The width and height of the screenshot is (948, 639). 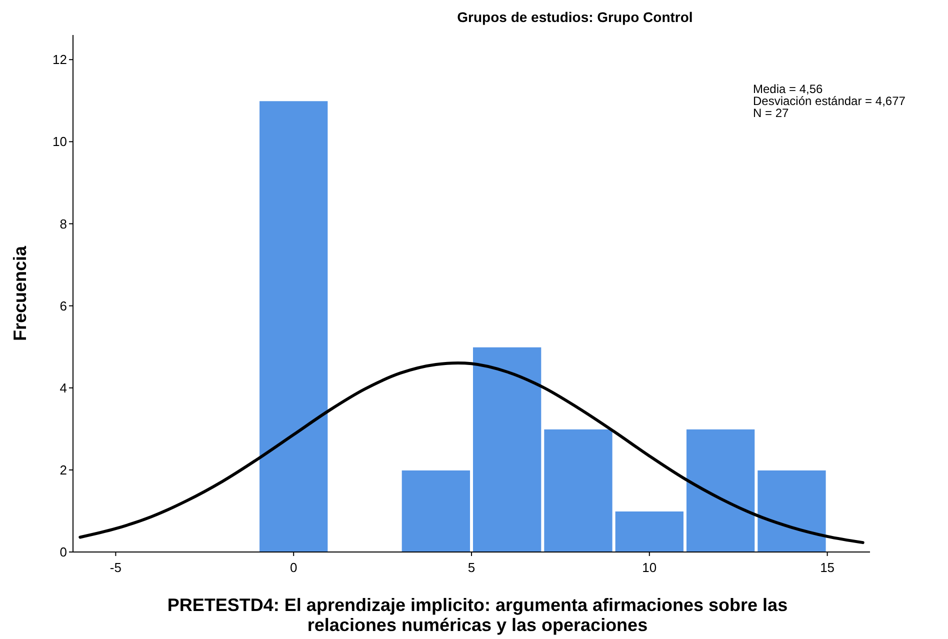 I want to click on y-tick-label: 8, so click(x=63, y=224).